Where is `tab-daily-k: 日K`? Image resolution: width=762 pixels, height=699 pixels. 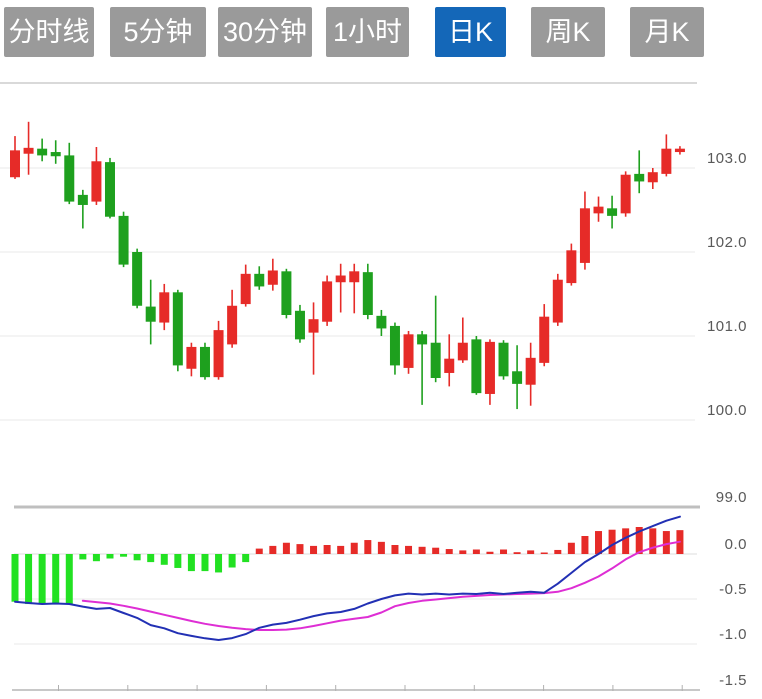 tab-daily-k: 日K is located at coordinates (470, 32).